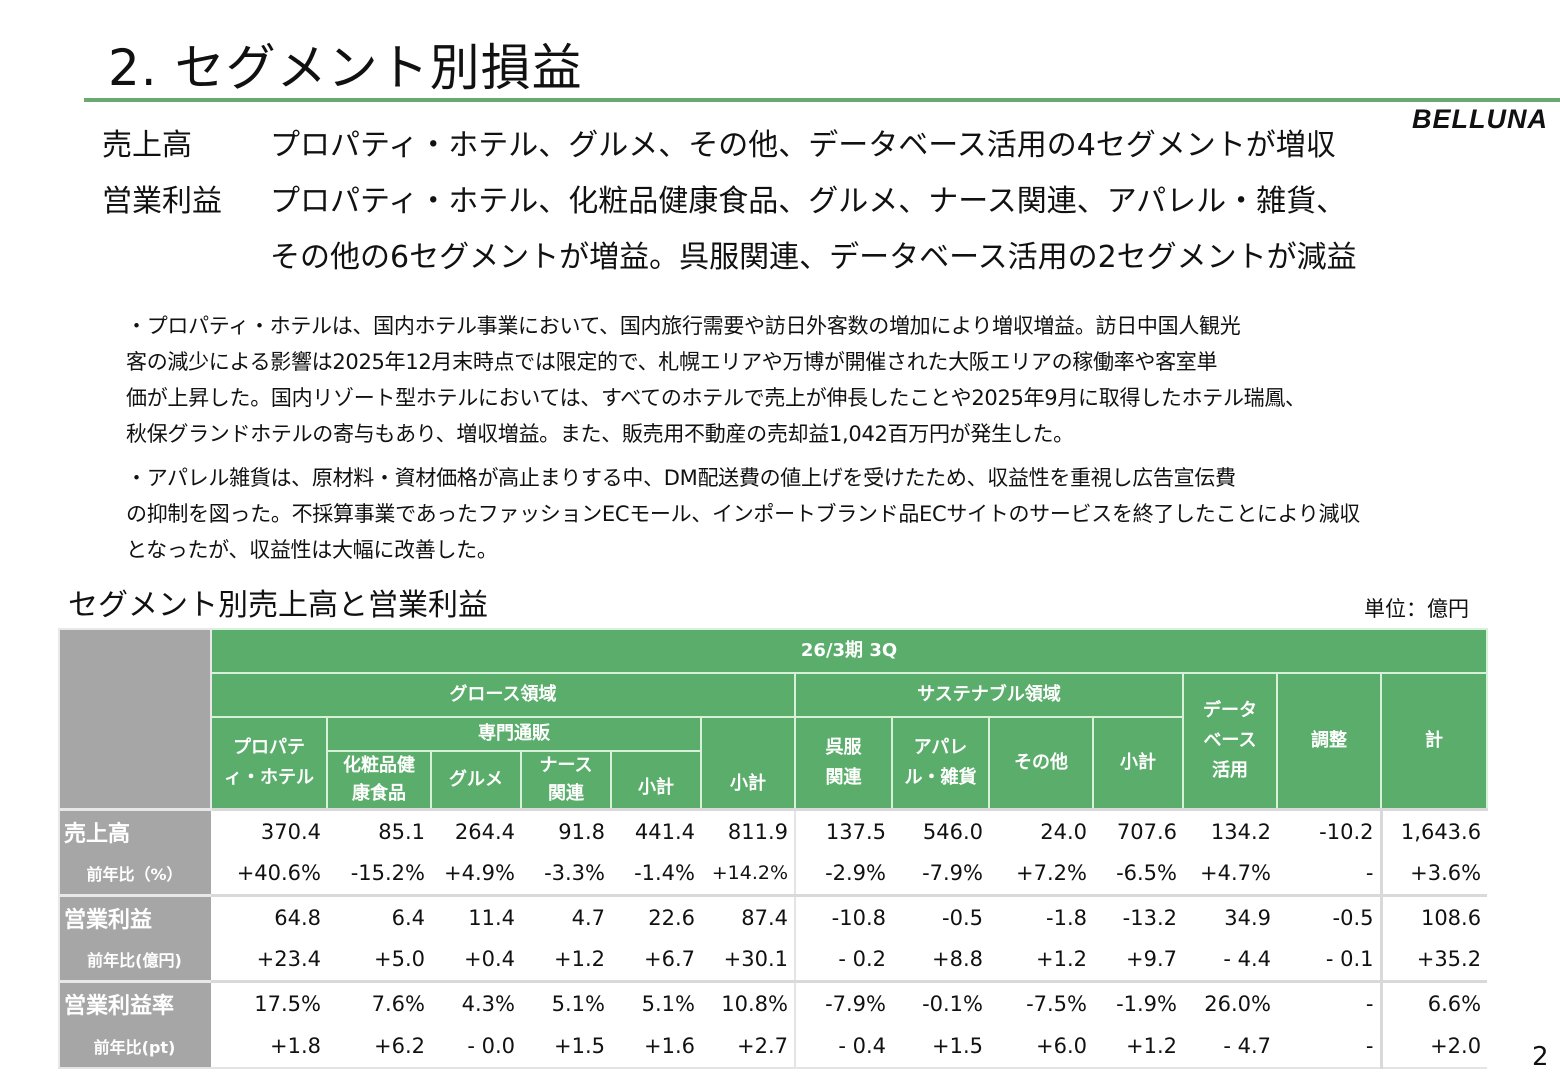 The height and width of the screenshot is (1080, 1560). What do you see at coordinates (1041, 1046) in the screenshot?
I see `cell: +6.0` at bounding box center [1041, 1046].